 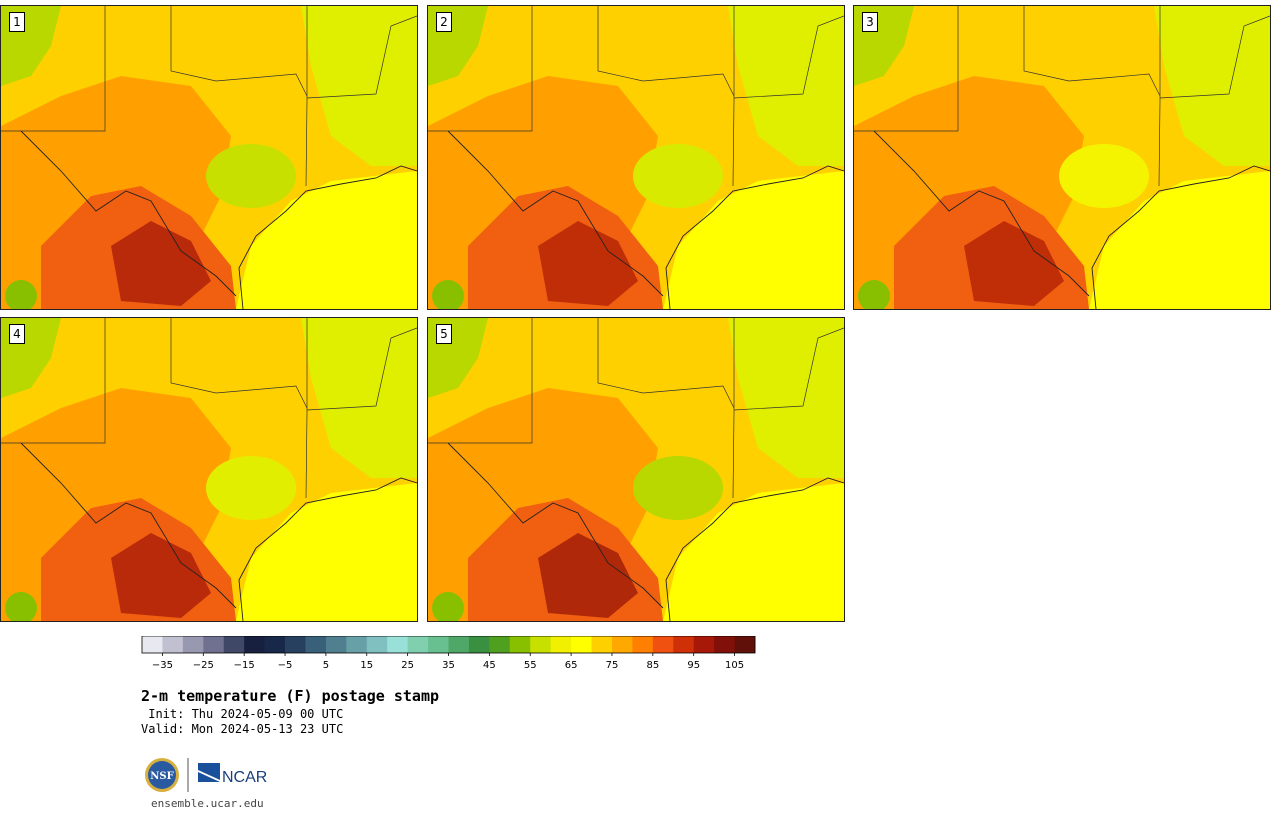 I want to click on colorbar-tick-label: 95, so click(x=693, y=665).